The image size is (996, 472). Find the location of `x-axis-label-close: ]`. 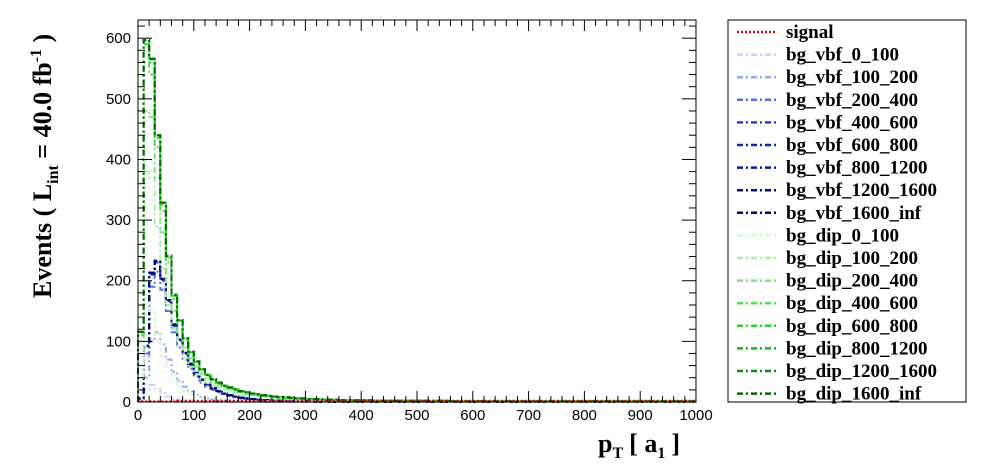

x-axis-label-close: ] is located at coordinates (675, 443).